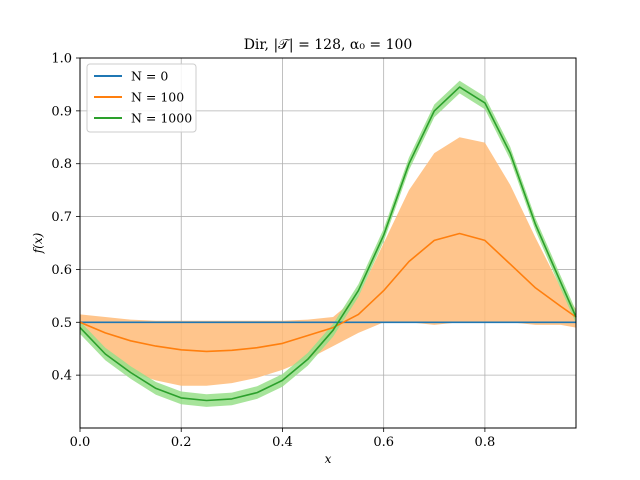 Image resolution: width=640 pixels, height=480 pixels. Describe the element at coordinates (80, 442) in the screenshot. I see `x-tick-label: 0.0` at that location.